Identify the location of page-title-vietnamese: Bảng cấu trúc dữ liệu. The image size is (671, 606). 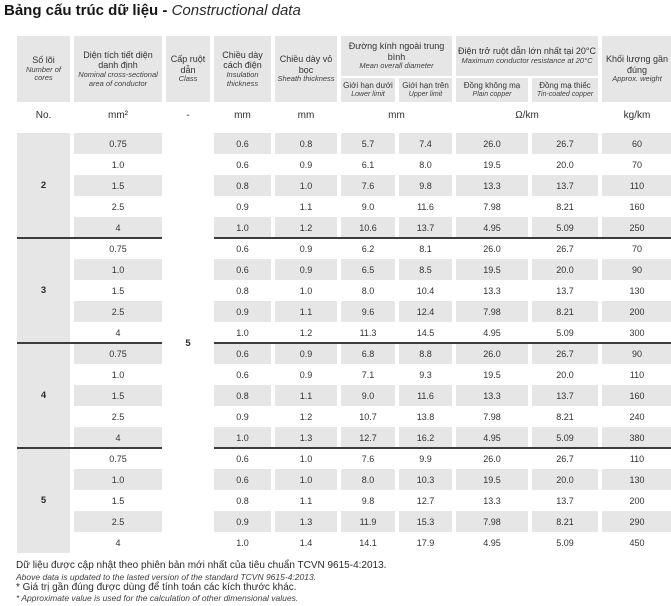
(81, 10).